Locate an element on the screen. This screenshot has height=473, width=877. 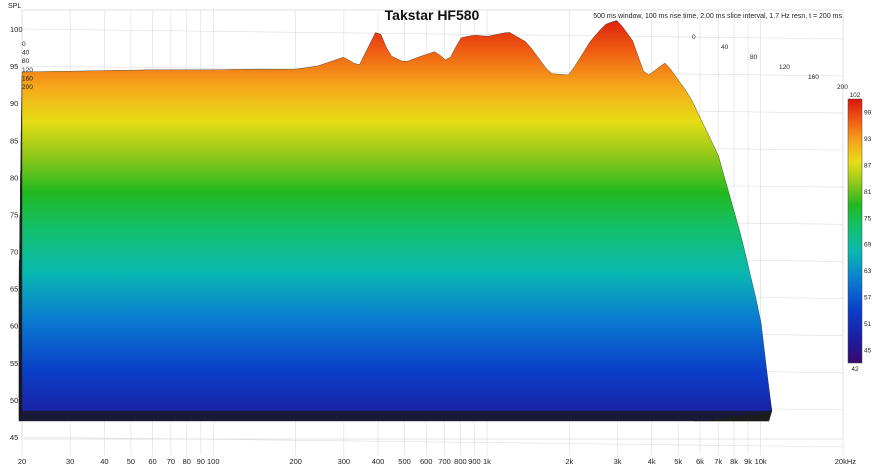
colorbar-tick-label: 99 is located at coordinates (868, 113).